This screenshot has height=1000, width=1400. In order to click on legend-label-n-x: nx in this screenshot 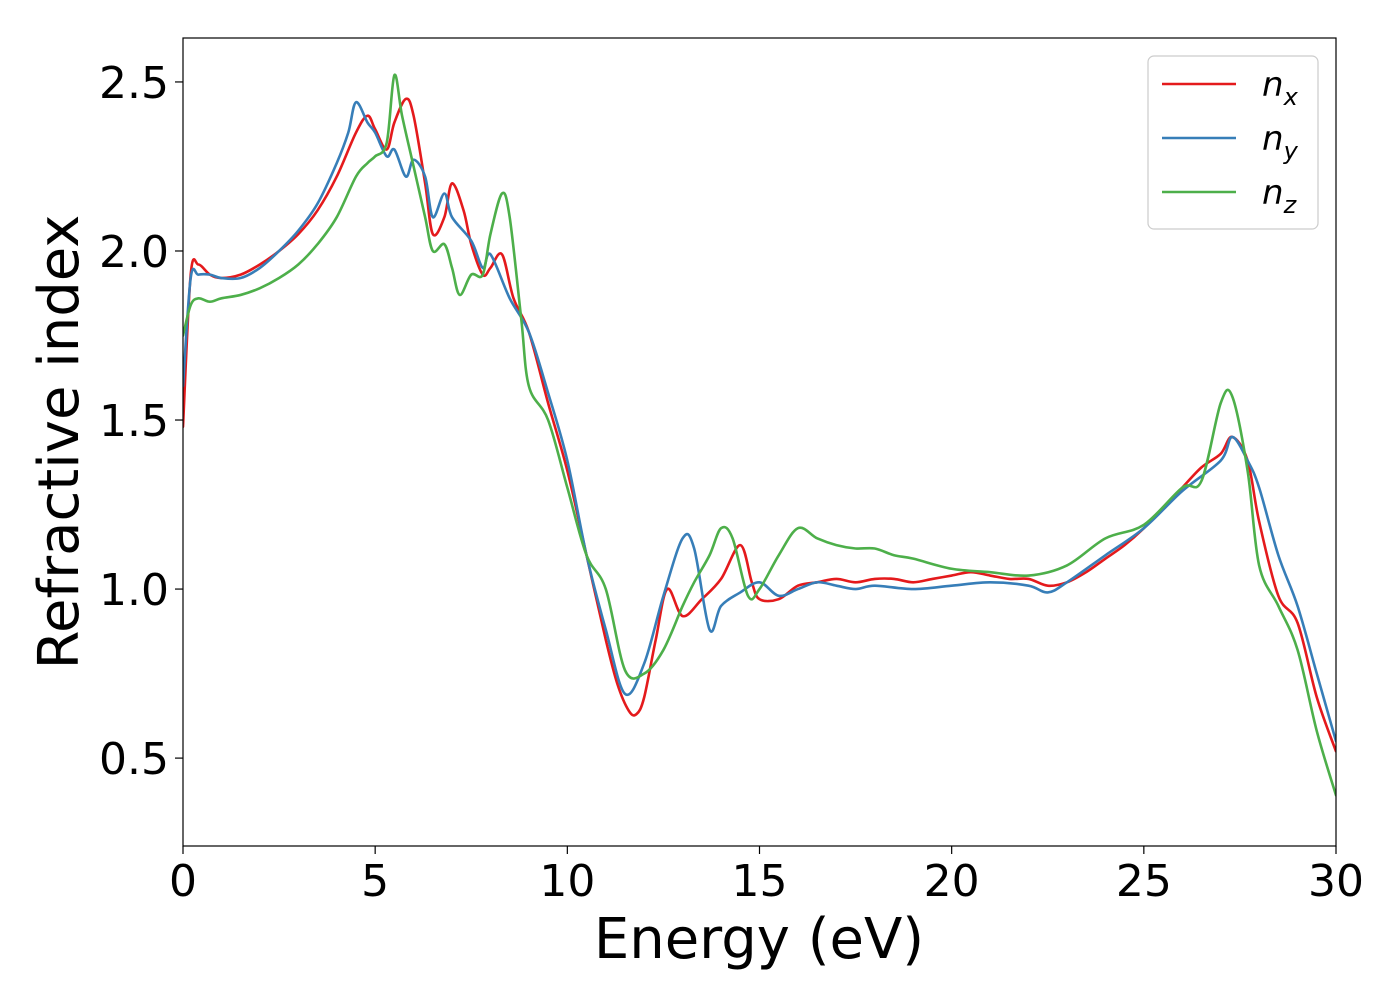, I will do `click(1280, 88)`.